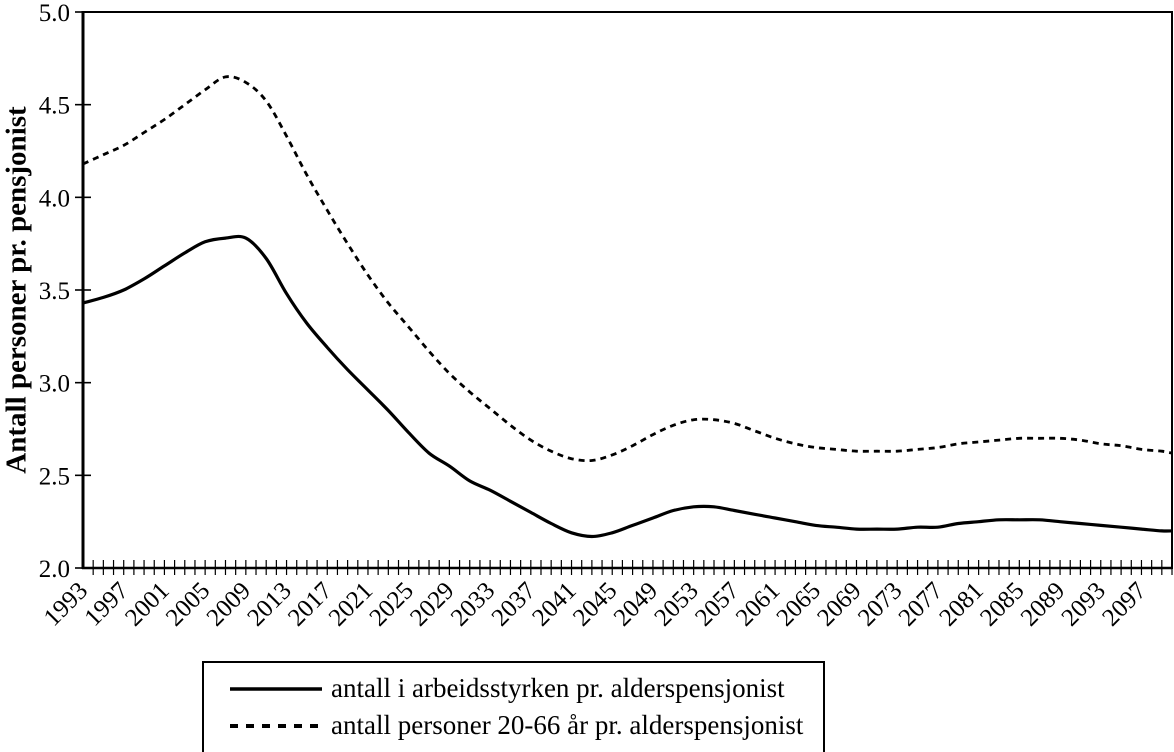  Describe the element at coordinates (188, 604) in the screenshot. I see `x-tick-label: 2005` at that location.